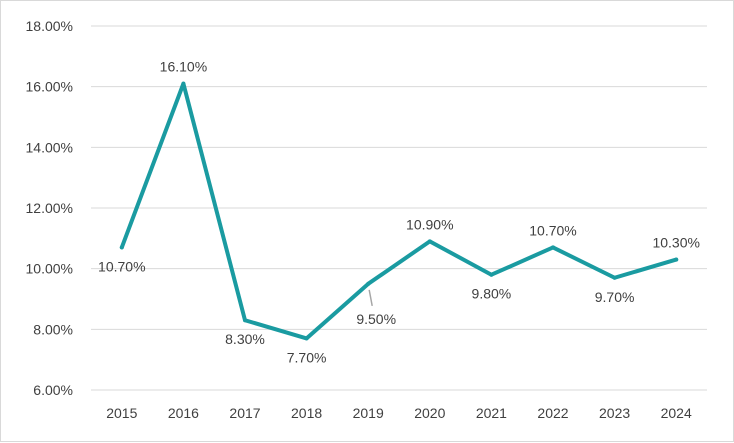 The image size is (734, 443). Describe the element at coordinates (49, 269) in the screenshot. I see `y-tick-label: 10.00%` at that location.